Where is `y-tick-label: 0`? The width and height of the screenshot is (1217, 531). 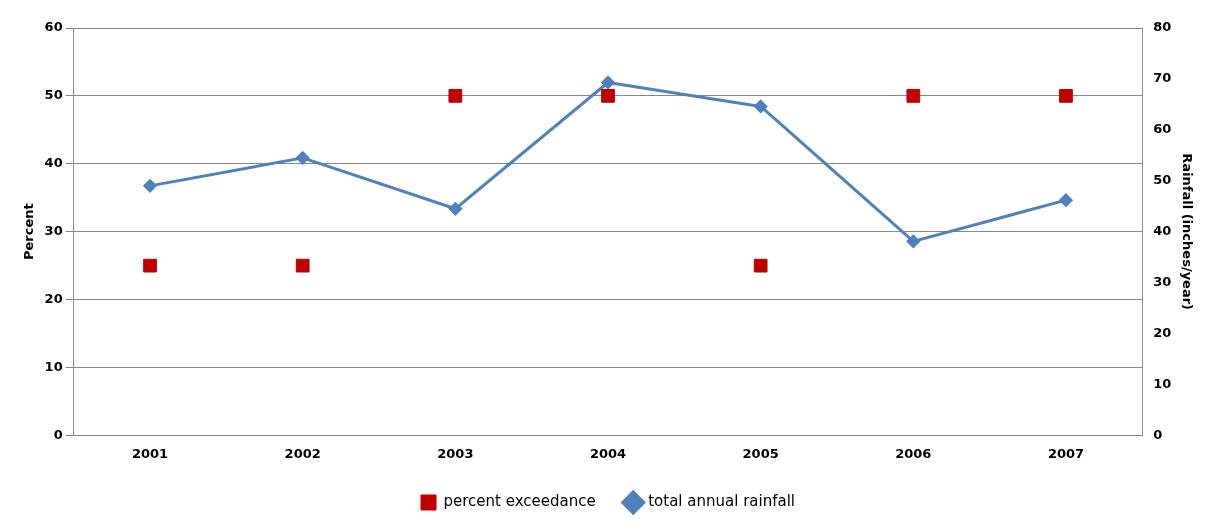 y-tick-label: 0 is located at coordinates (58, 434).